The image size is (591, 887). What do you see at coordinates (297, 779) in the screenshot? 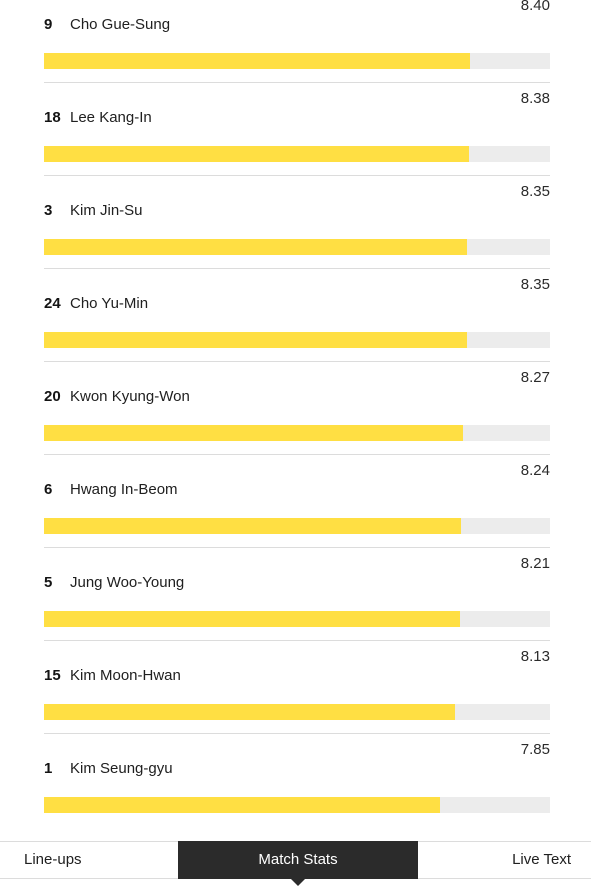
I see `player-rating-row: 1 Kim Seung-gyu 7.85` at bounding box center [297, 779].